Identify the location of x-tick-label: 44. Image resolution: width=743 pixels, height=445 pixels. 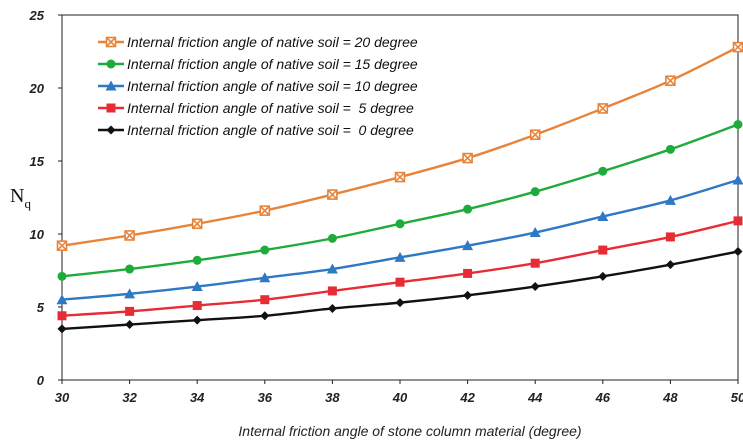
(535, 397).